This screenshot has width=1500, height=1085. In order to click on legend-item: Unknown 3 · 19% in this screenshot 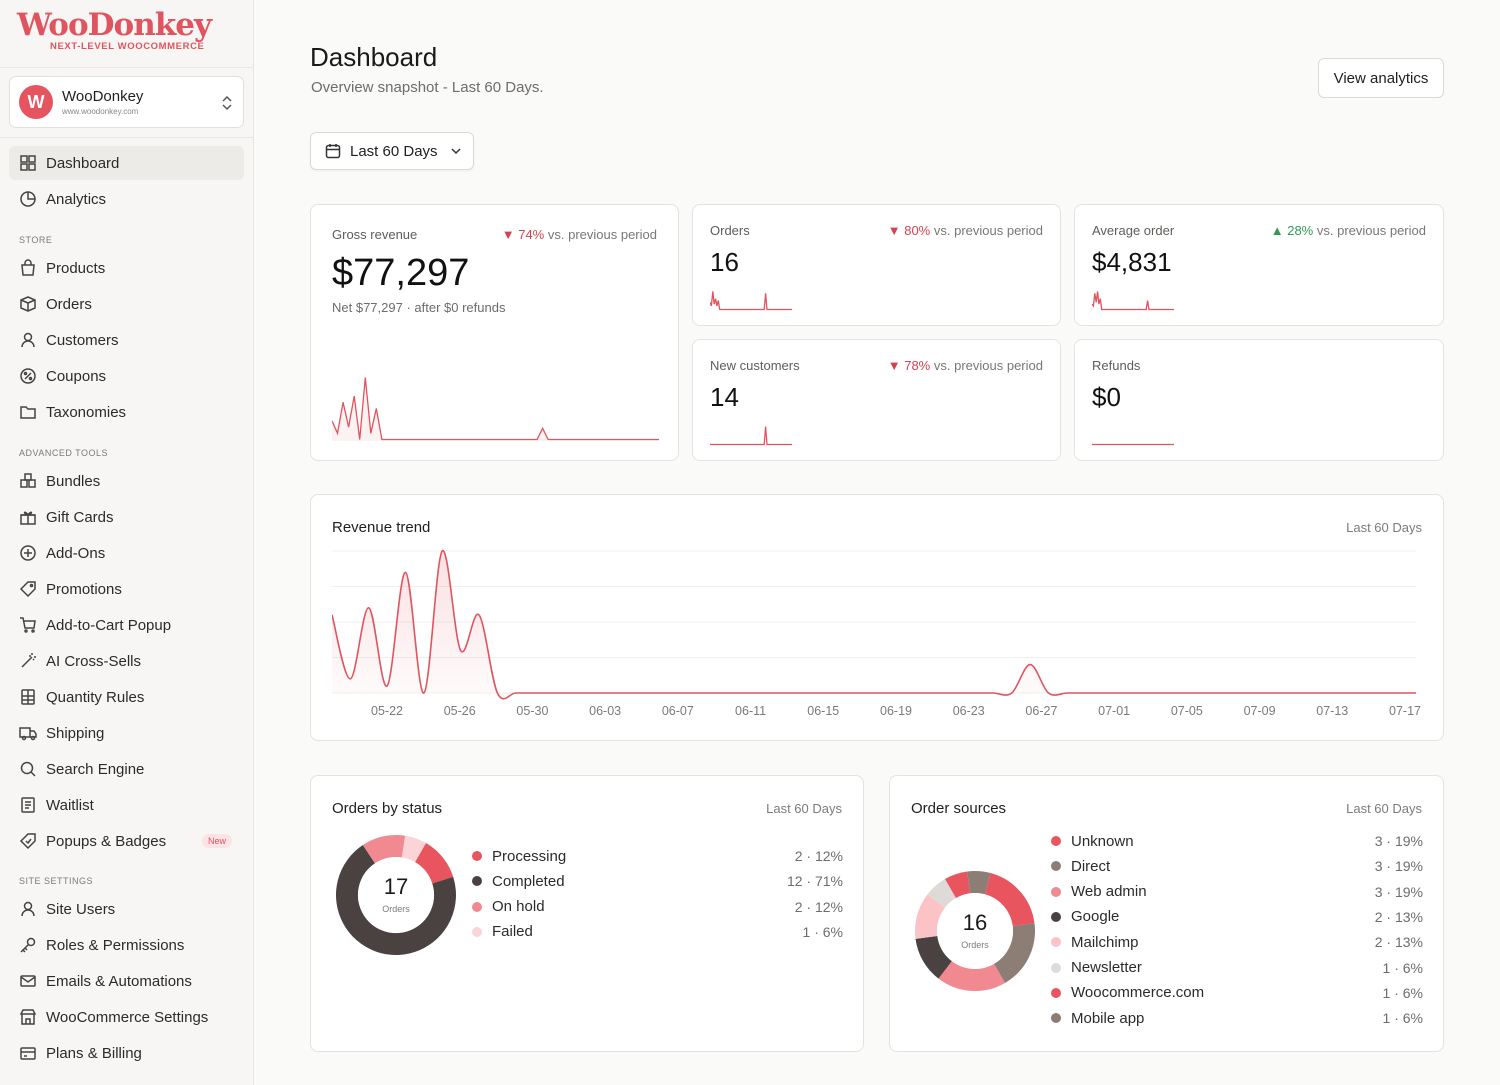, I will do `click(1237, 841)`.